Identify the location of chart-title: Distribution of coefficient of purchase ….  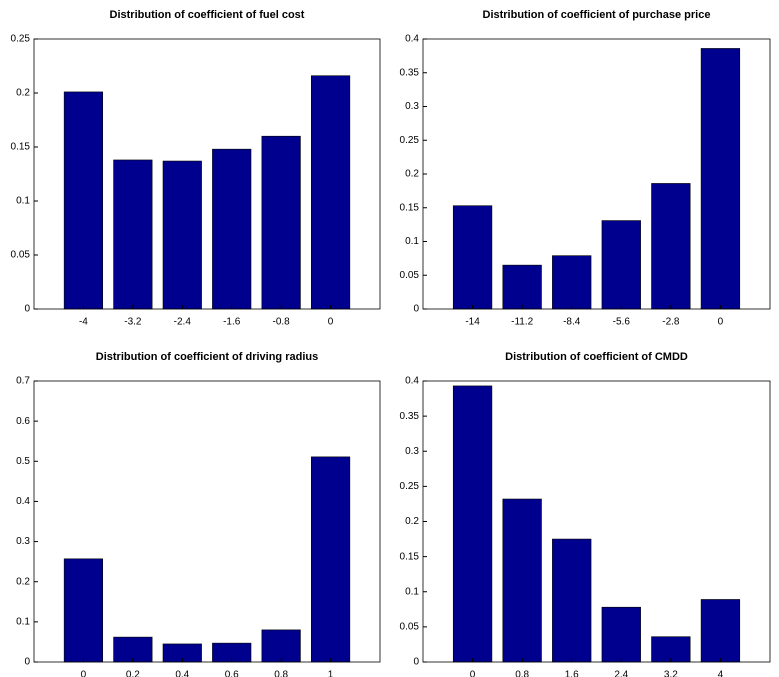
(597, 15).